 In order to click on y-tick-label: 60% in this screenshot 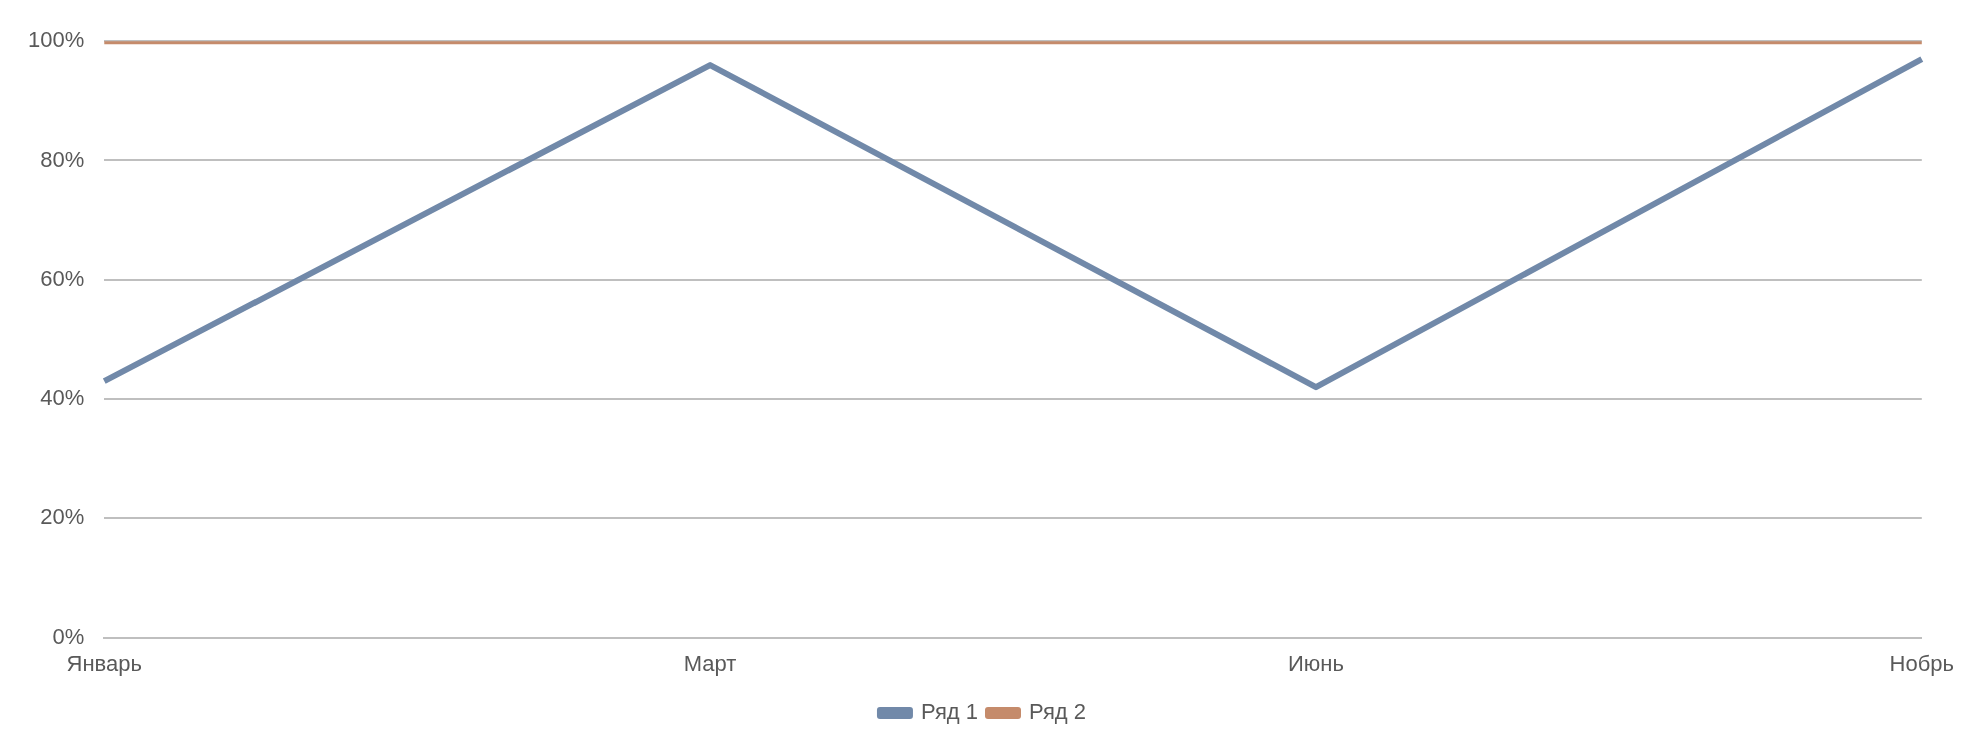, I will do `click(62, 278)`.